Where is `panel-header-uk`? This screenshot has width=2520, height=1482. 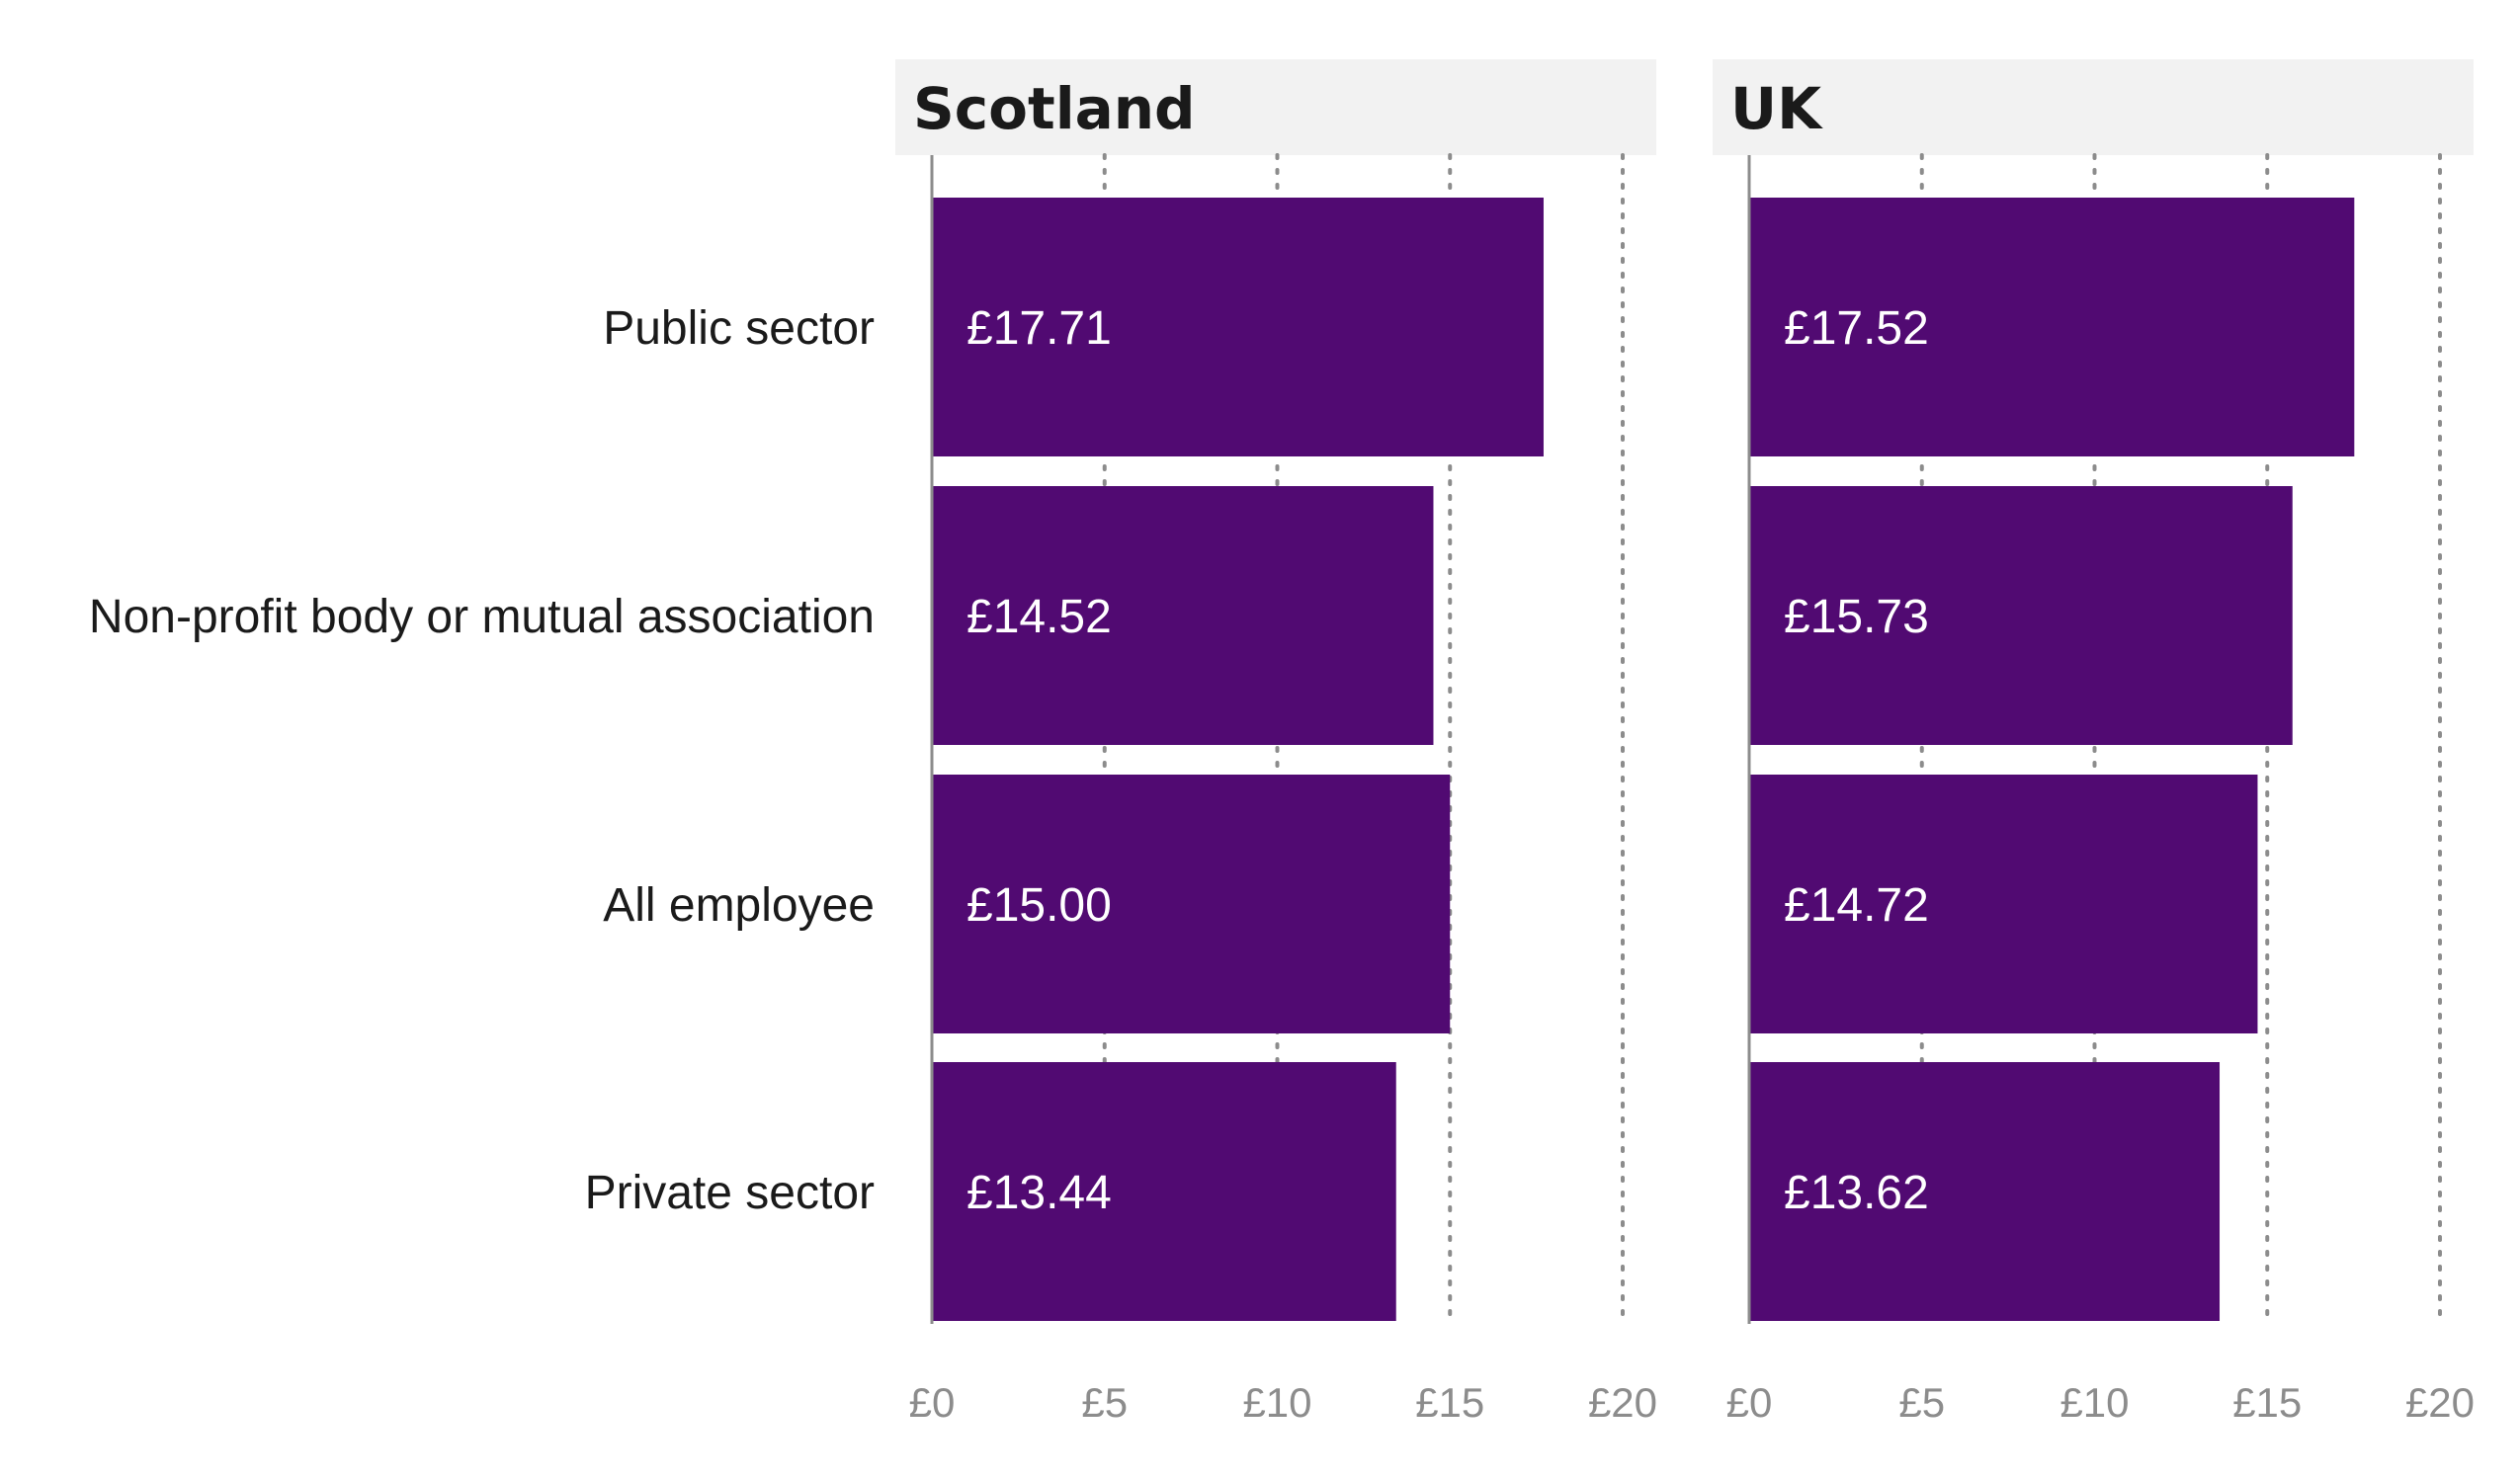 panel-header-uk is located at coordinates (2093, 107).